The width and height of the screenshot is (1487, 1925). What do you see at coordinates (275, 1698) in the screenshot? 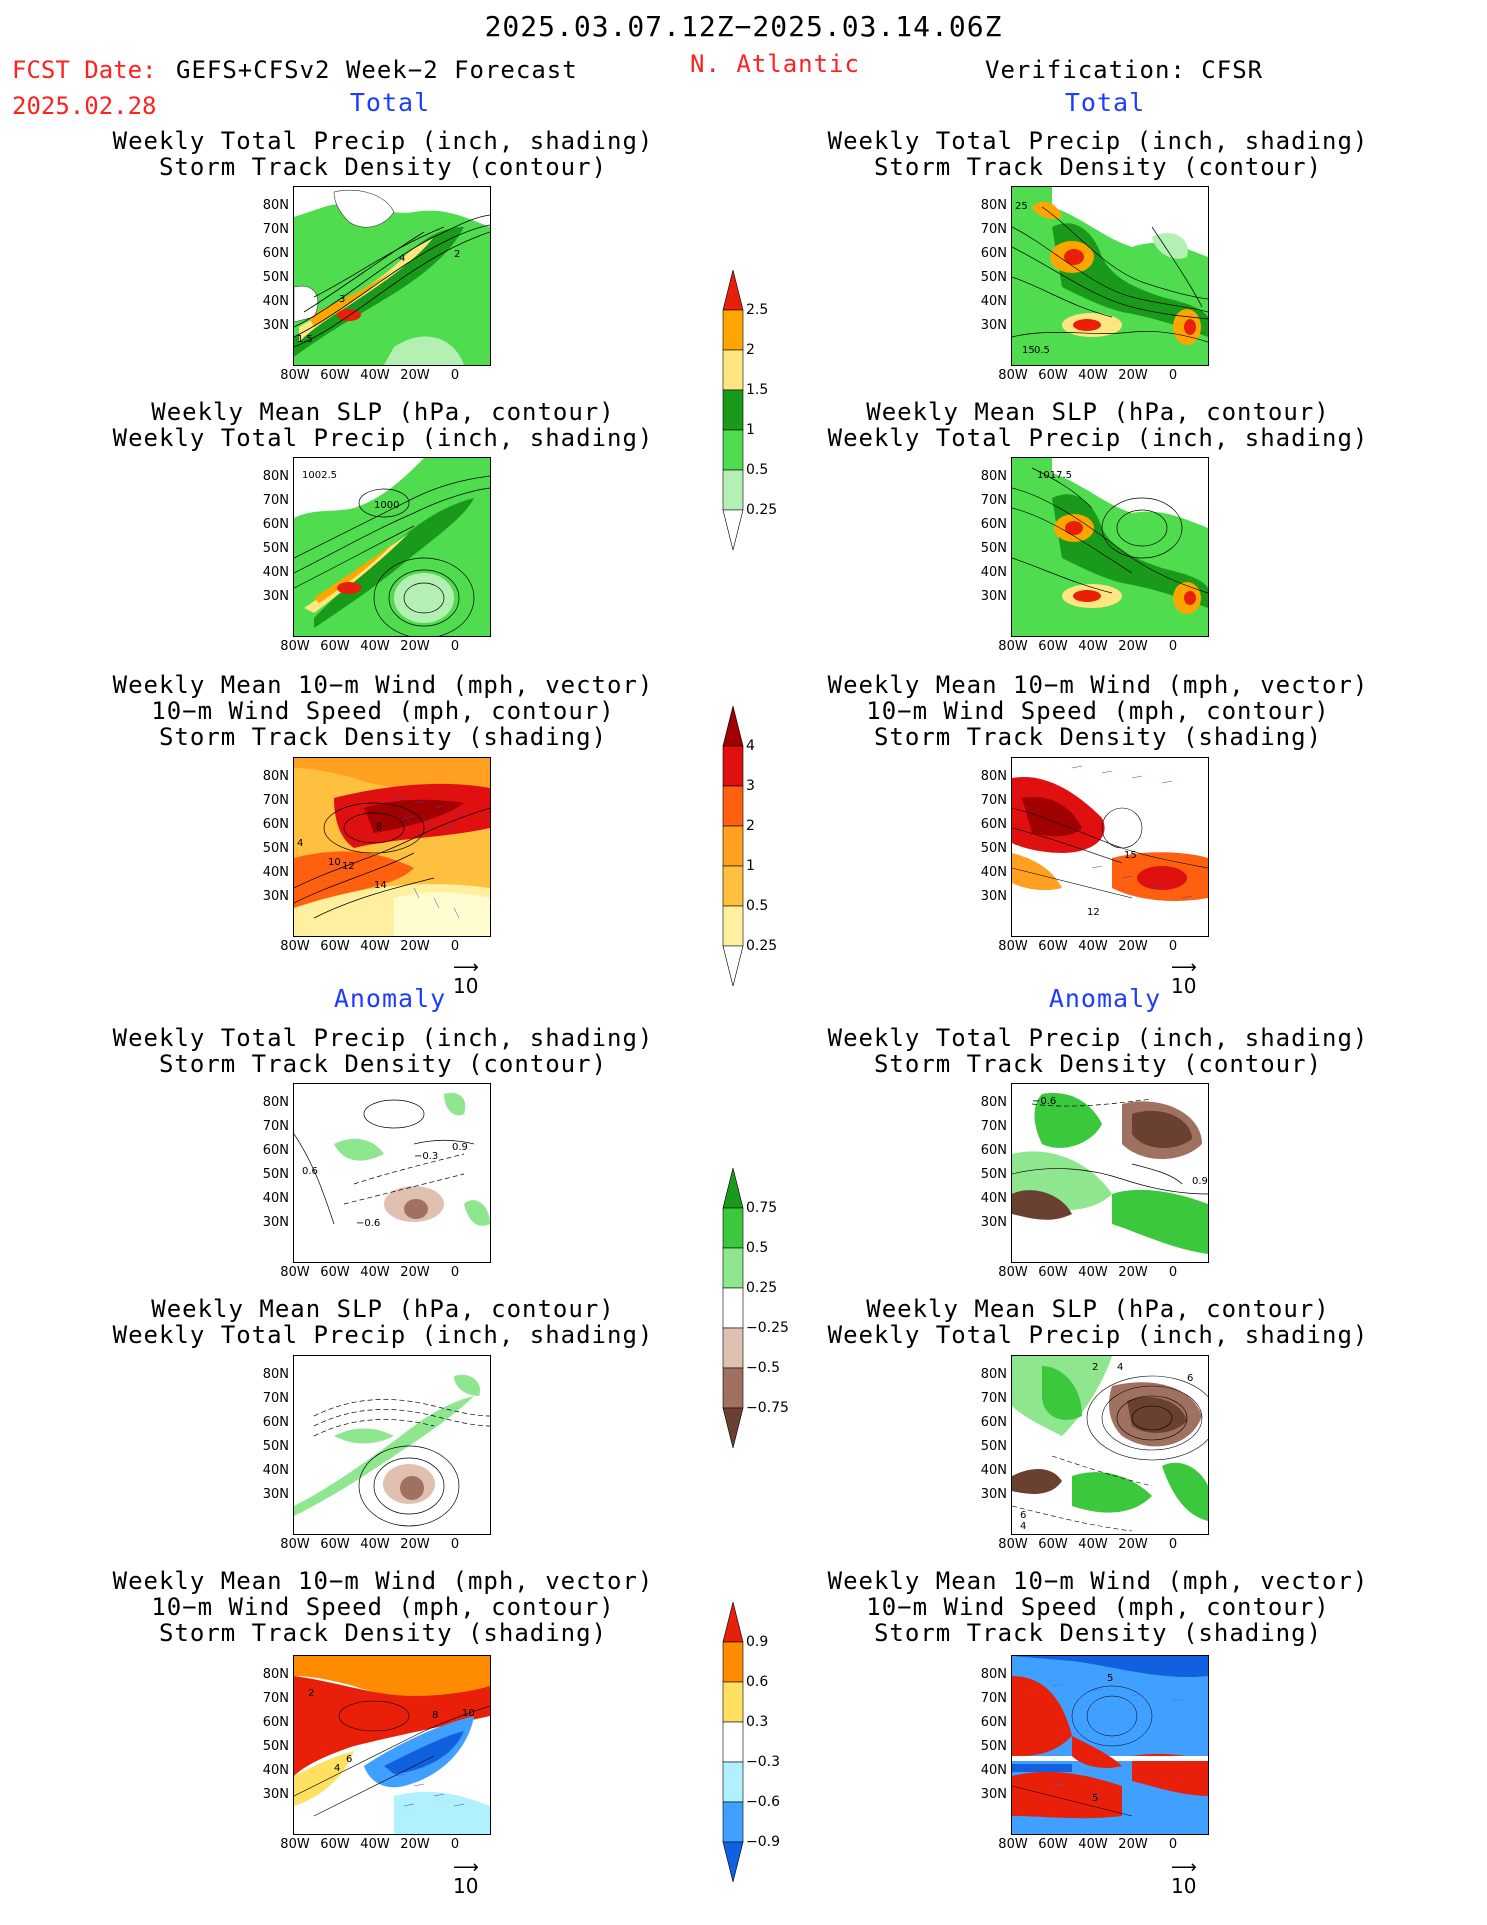
I see `fc-wind-anom-lat-tick: 70N` at bounding box center [275, 1698].